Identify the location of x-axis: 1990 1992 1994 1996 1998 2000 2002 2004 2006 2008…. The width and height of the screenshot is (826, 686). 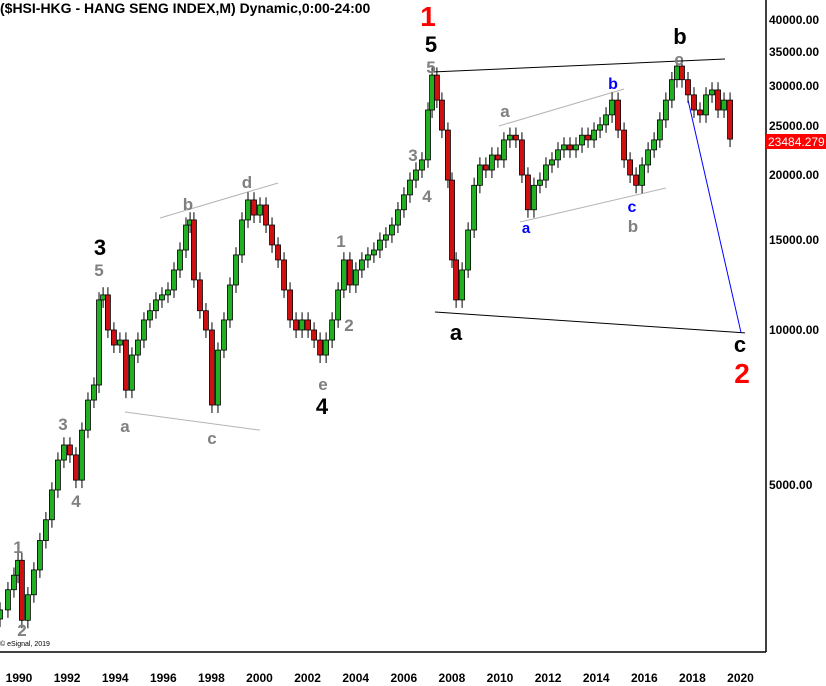
(380, 678).